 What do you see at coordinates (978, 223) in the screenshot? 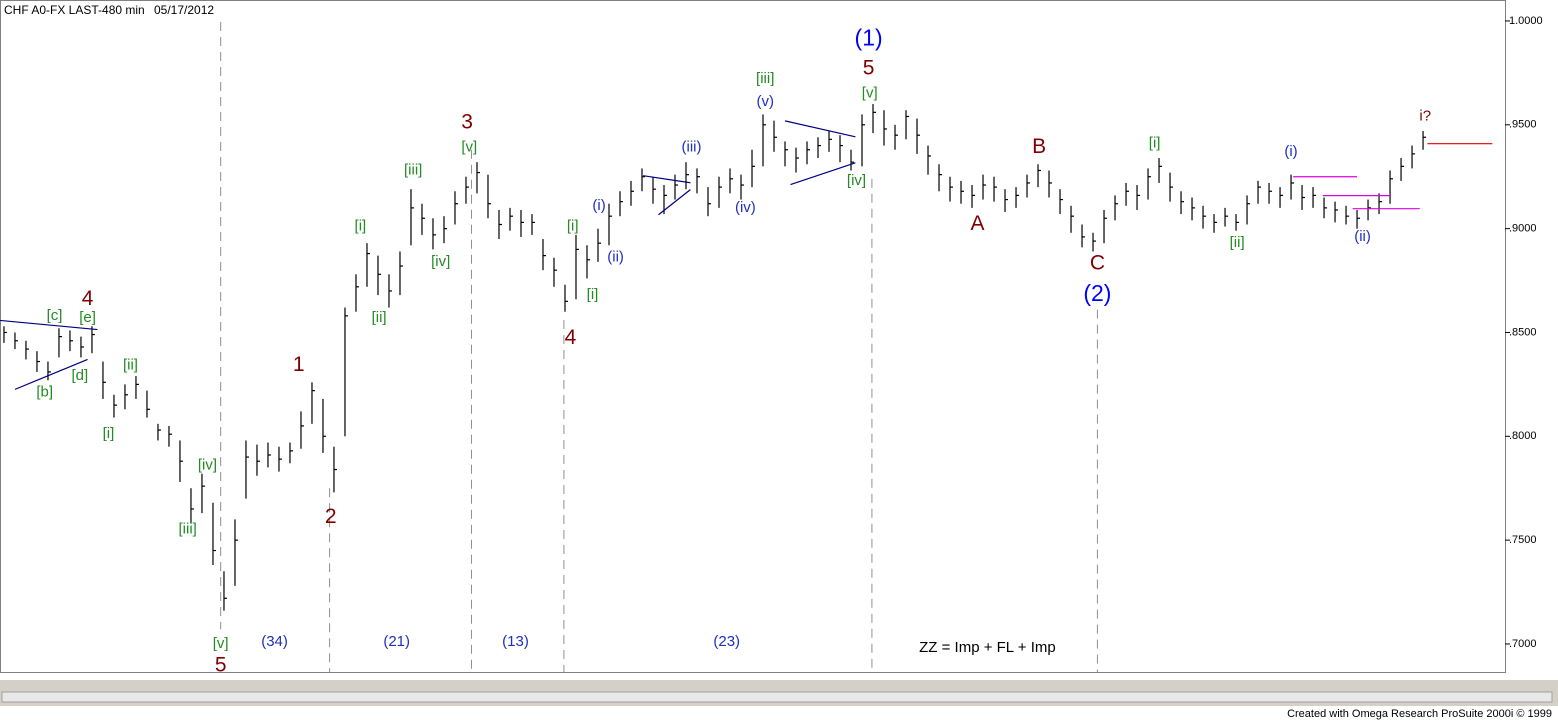
I see `wave-label: A` at bounding box center [978, 223].